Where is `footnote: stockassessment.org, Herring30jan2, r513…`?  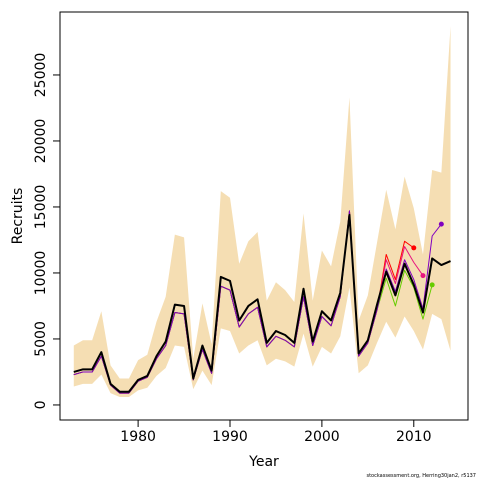 footnote: stockassessment.org, Herring30jan2, r513… is located at coordinates (421, 476).